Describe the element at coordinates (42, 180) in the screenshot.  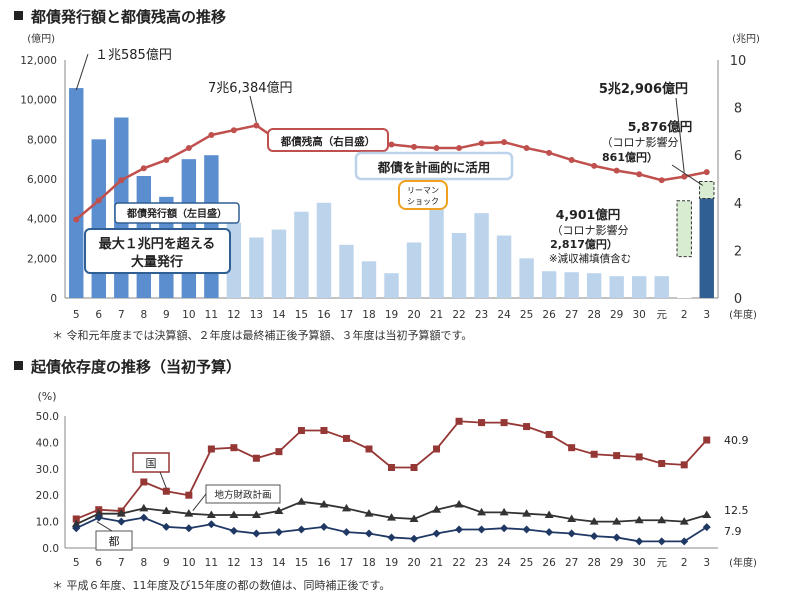
I see `left-tick-label: 6,000` at that location.